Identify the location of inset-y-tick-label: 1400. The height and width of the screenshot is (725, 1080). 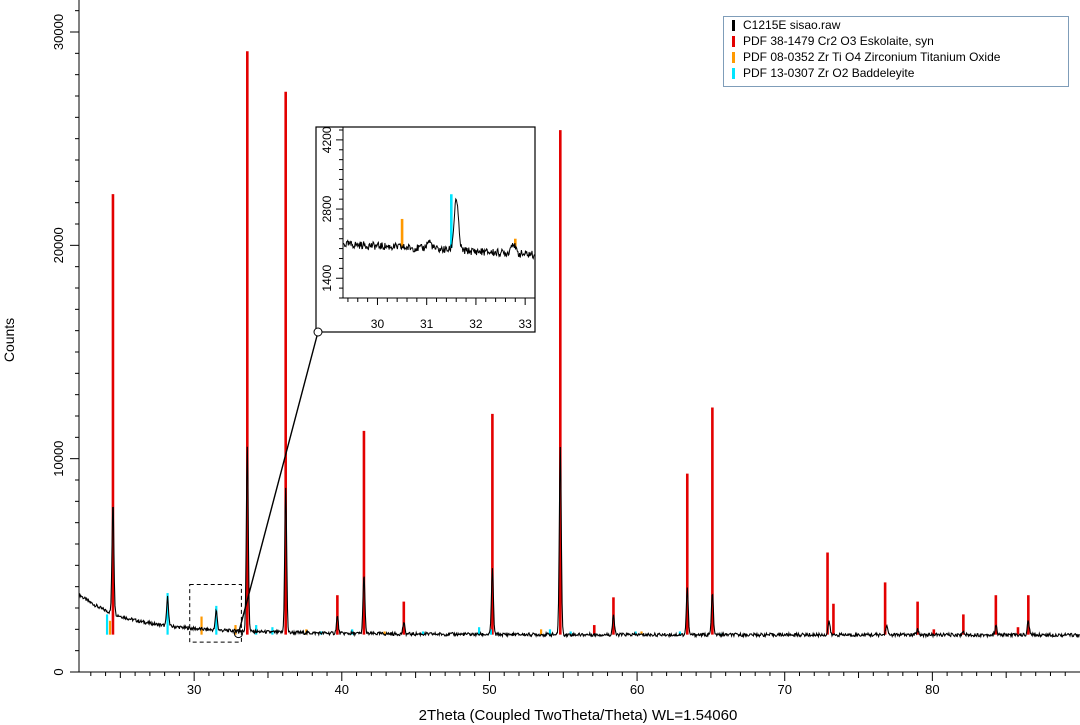
(327, 278).